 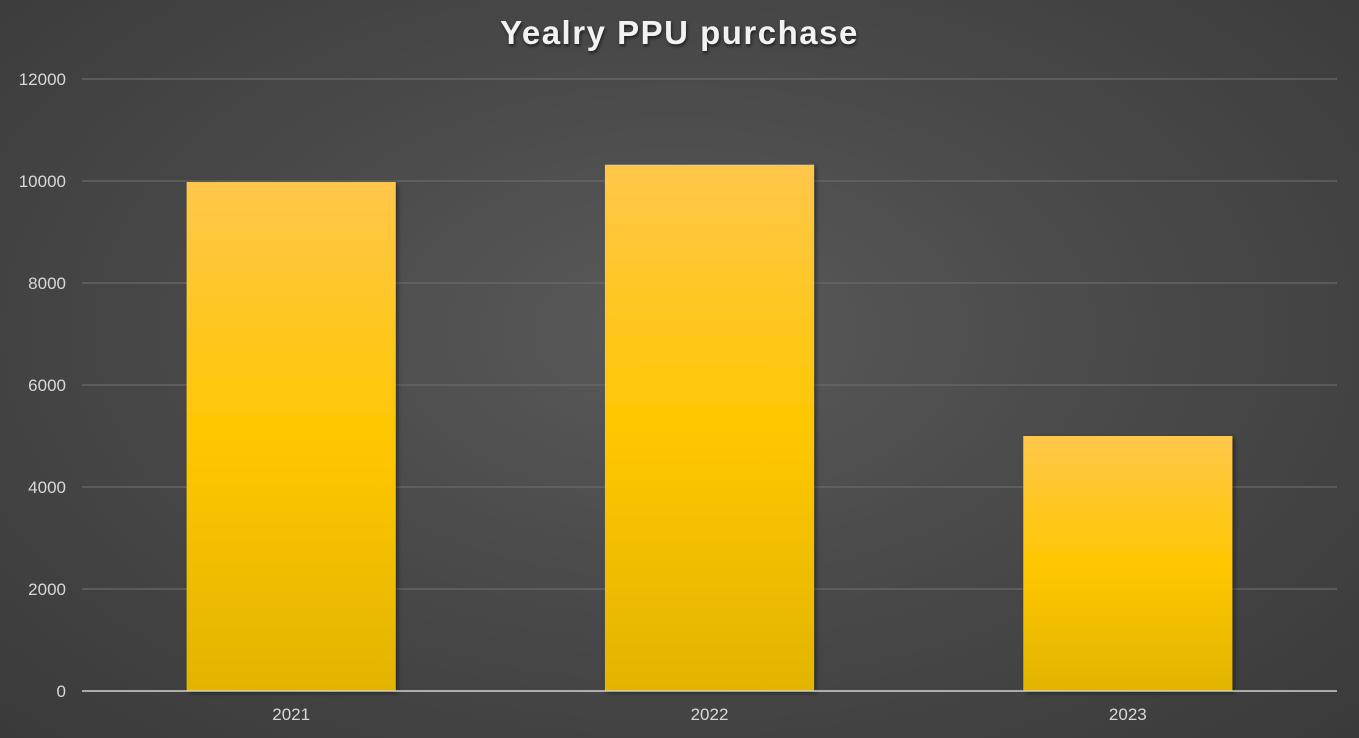 What do you see at coordinates (47, 283) in the screenshot?
I see `y-tick-label: 8000` at bounding box center [47, 283].